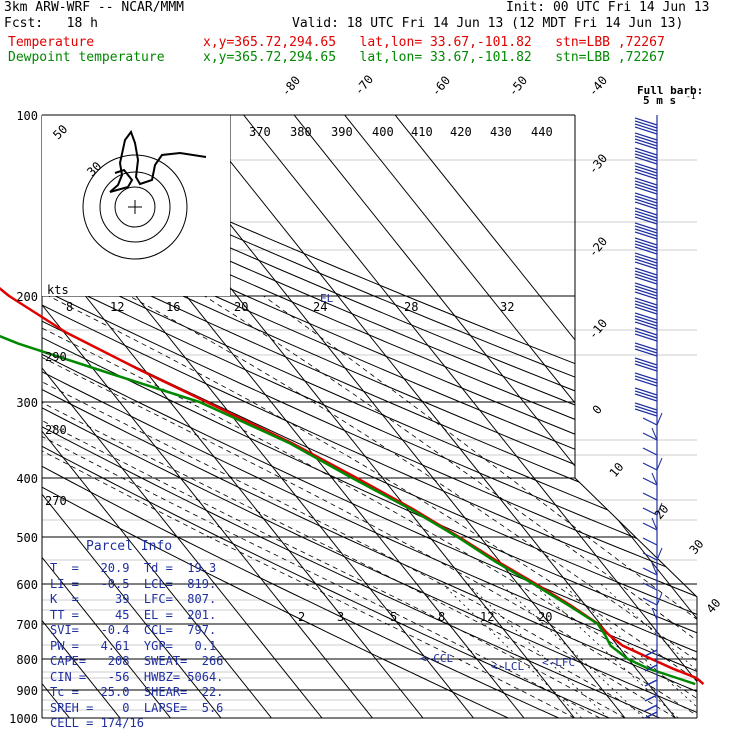 Image resolution: width=740 pixels, height=740 pixels. What do you see at coordinates (260, 132) in the screenshot?
I see `theta-label: 370` at bounding box center [260, 132].